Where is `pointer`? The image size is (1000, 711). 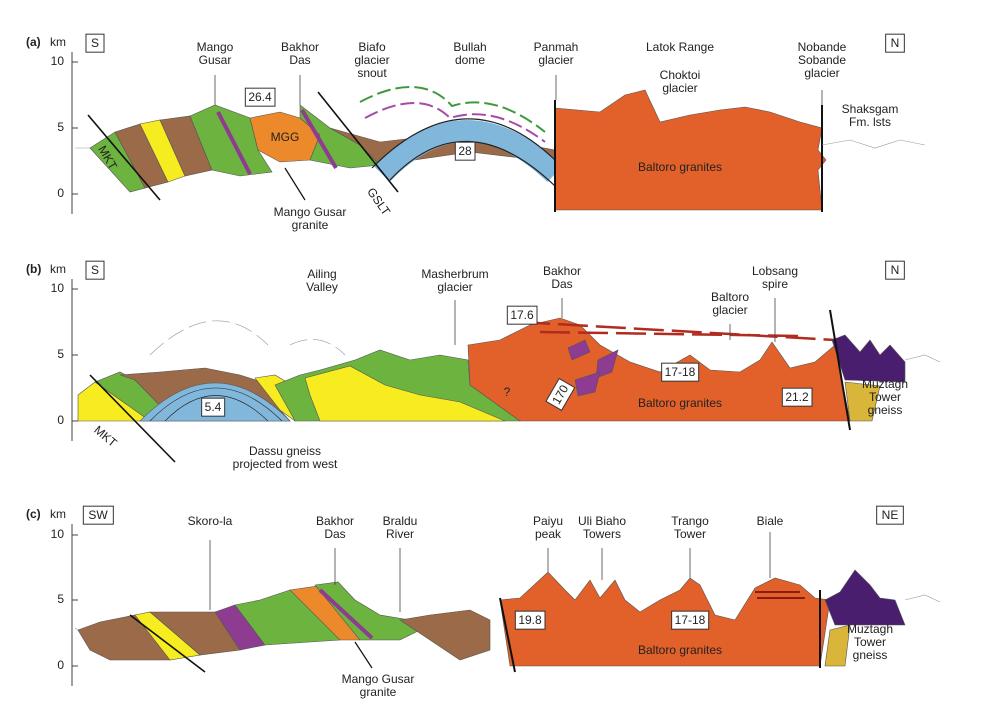 pointer is located at coordinates (295, 184).